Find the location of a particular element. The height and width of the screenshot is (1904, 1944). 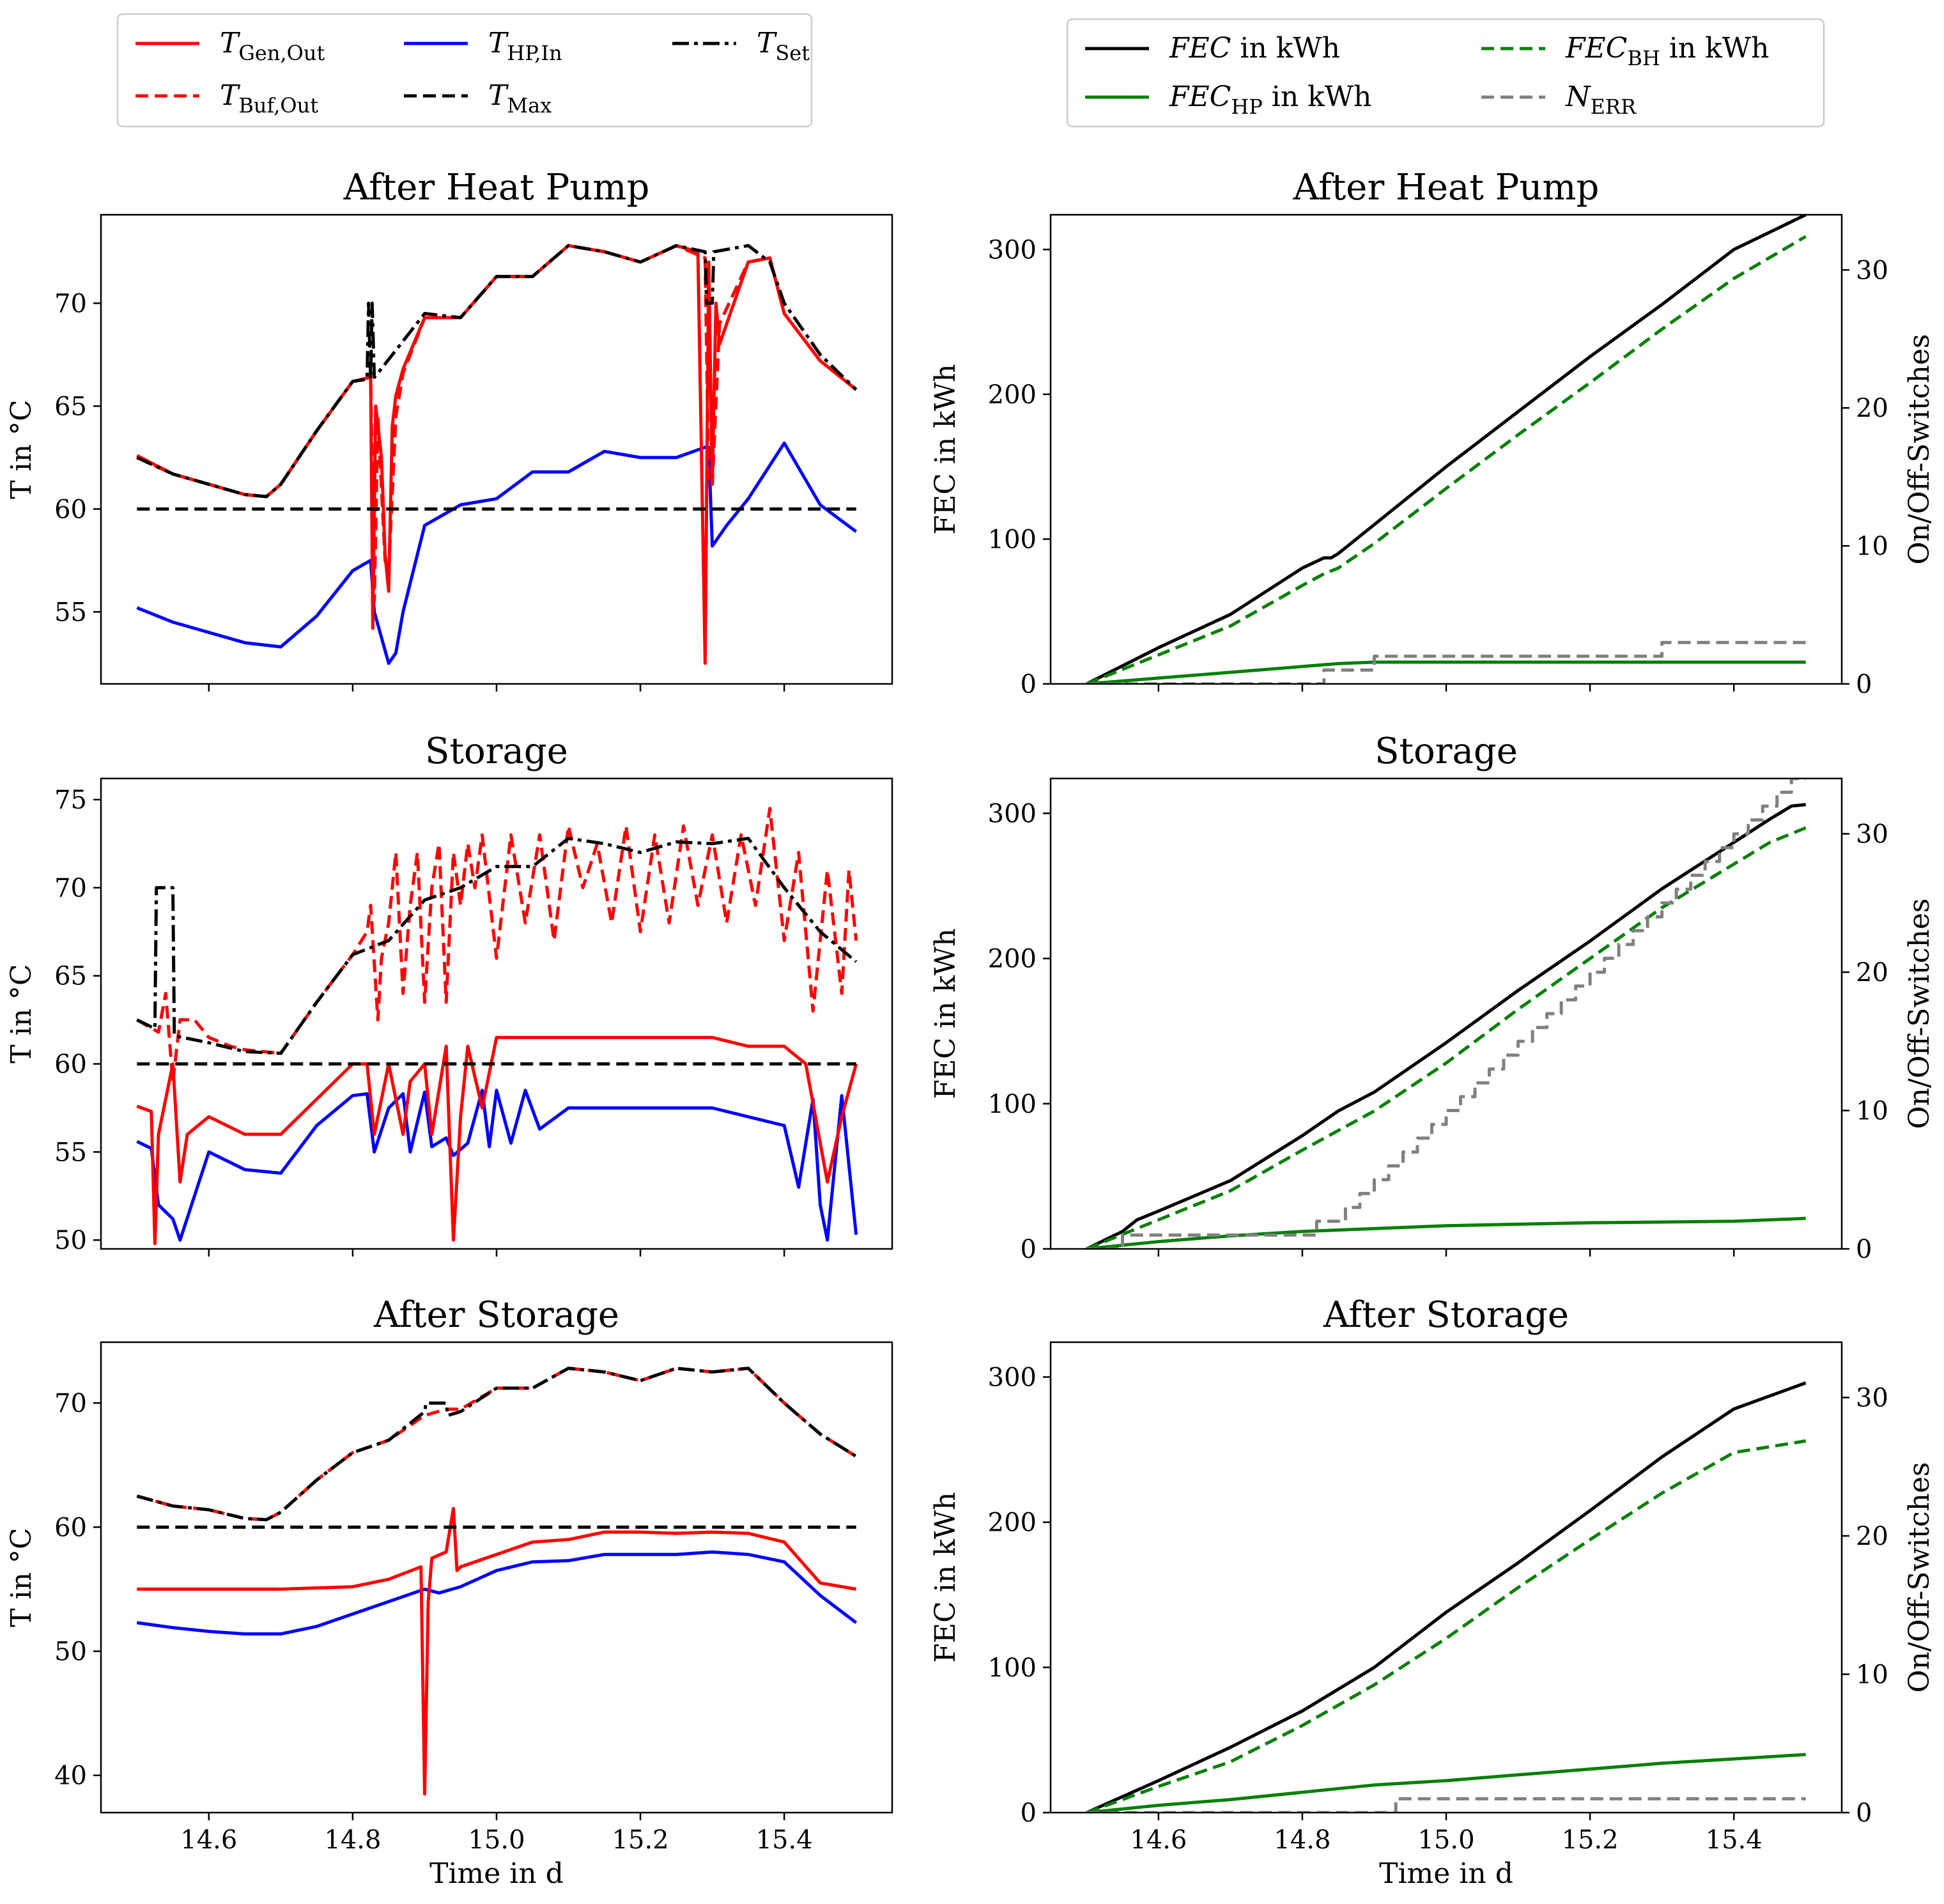

legend-item-fec-bh: FECBH in kWh is located at coordinates (1625, 51).